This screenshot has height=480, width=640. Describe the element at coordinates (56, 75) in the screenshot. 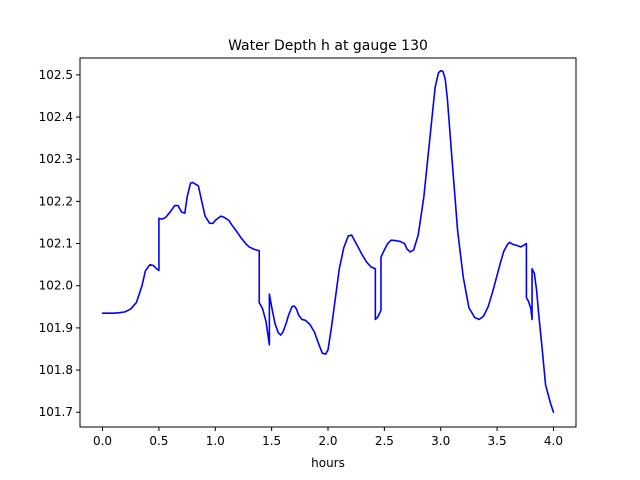

I see `y-tick-label: 102.5` at that location.